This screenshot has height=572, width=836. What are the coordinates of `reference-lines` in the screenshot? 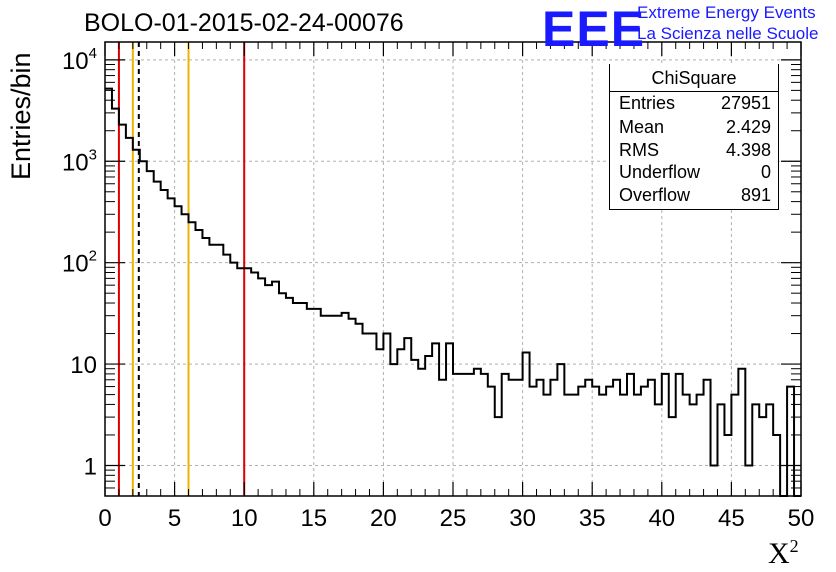 It's located at (181, 269).